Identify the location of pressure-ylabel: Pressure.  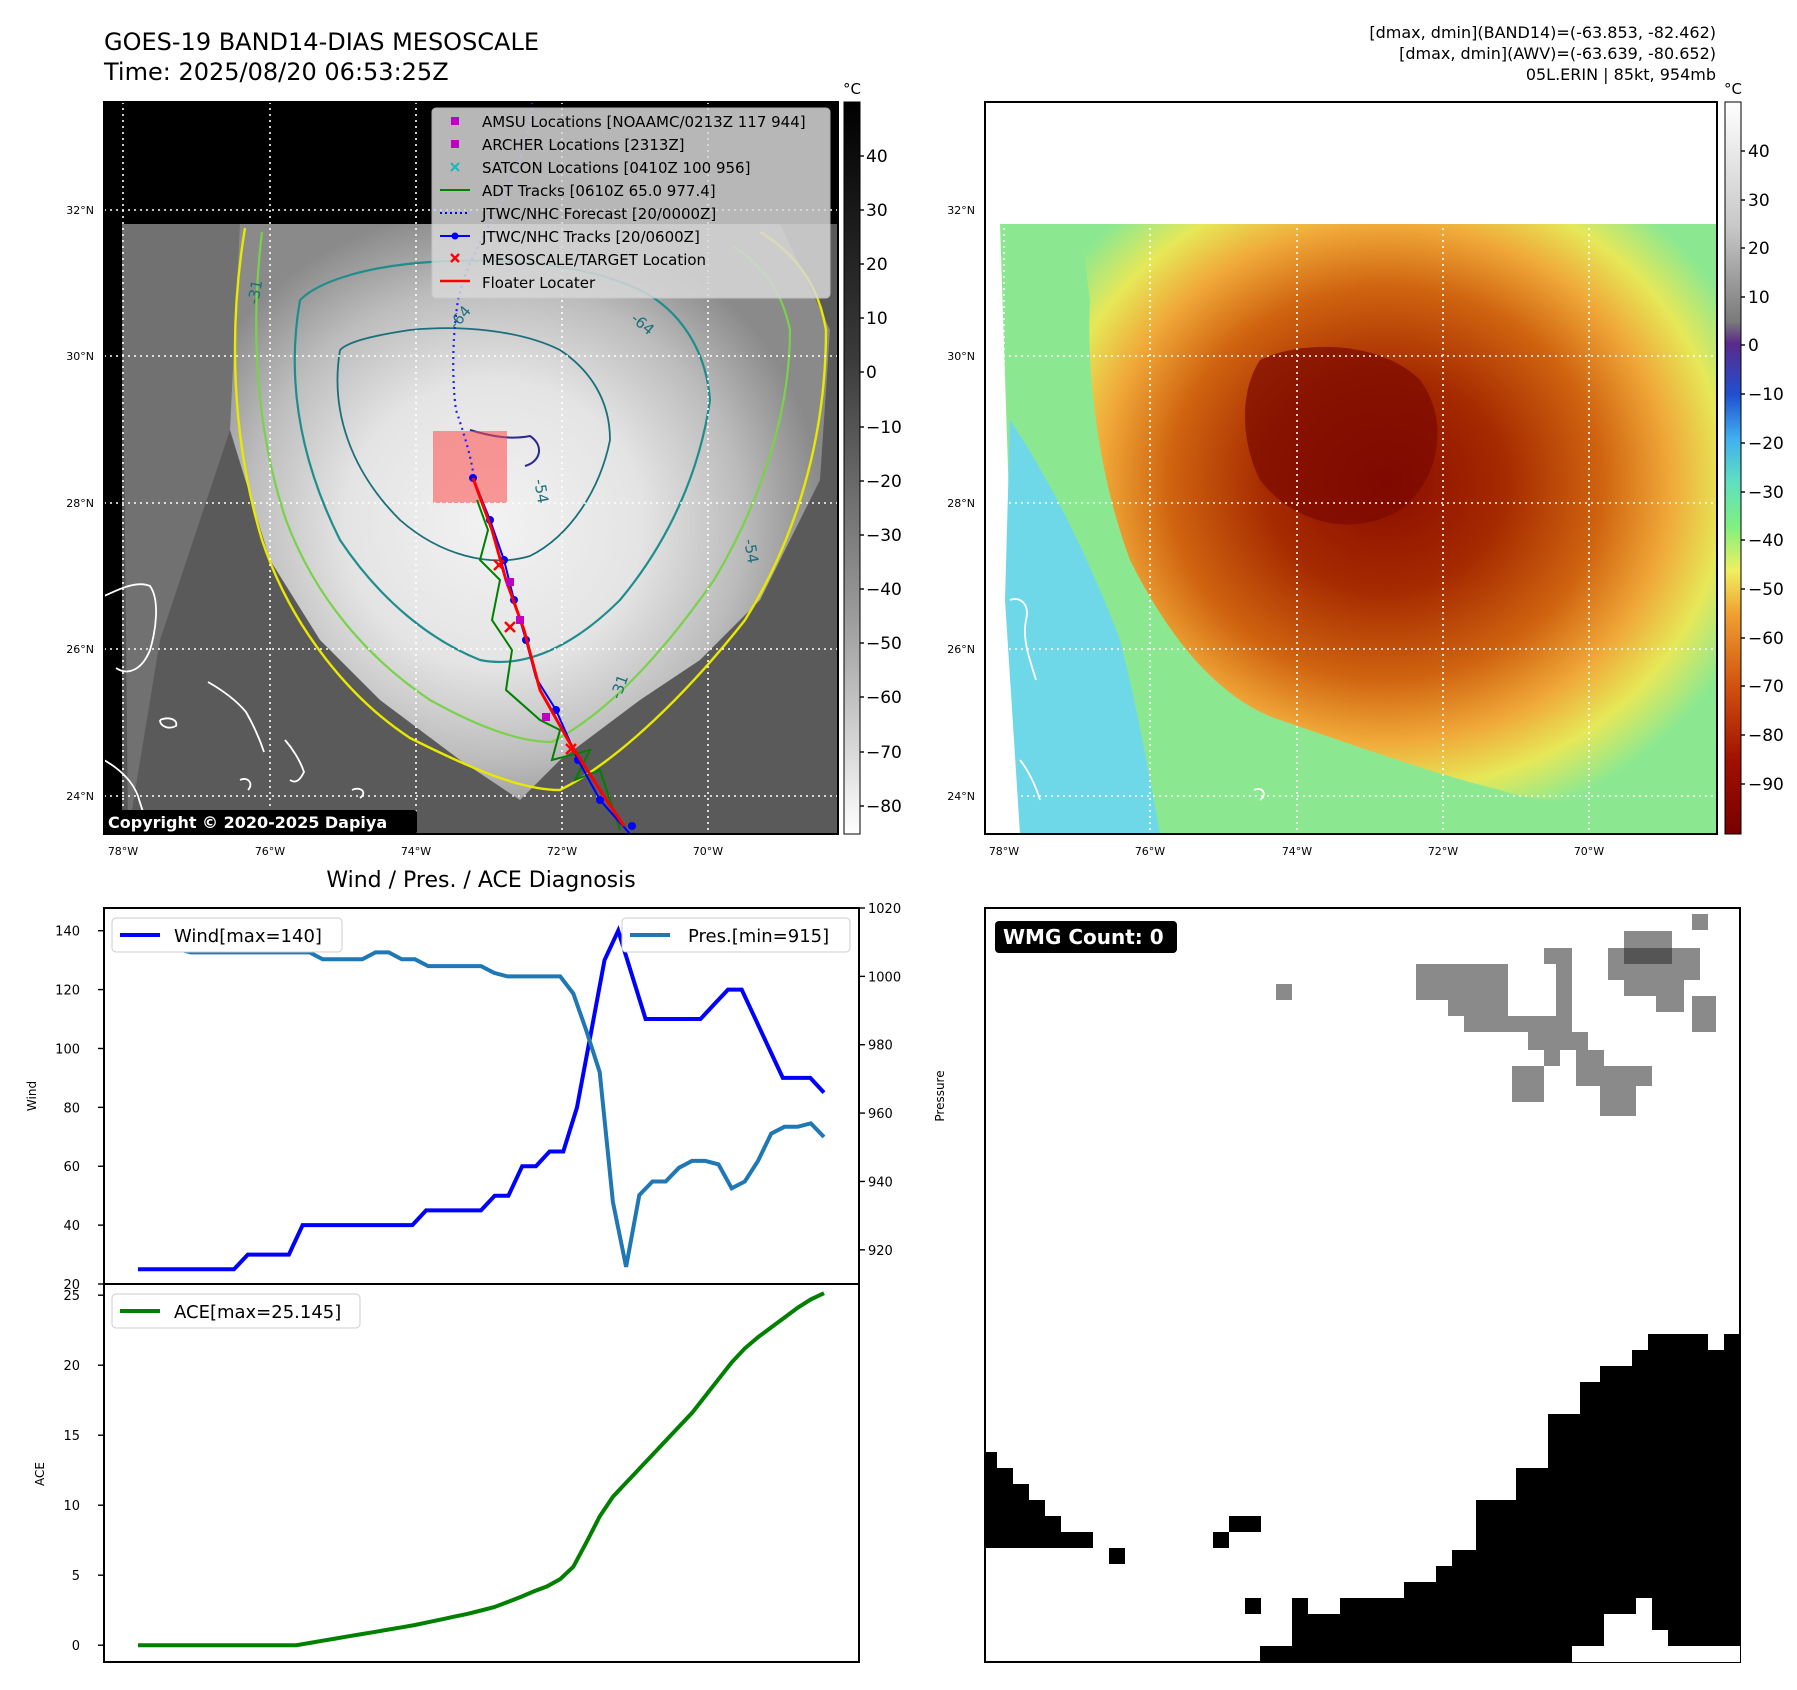
(940, 1095).